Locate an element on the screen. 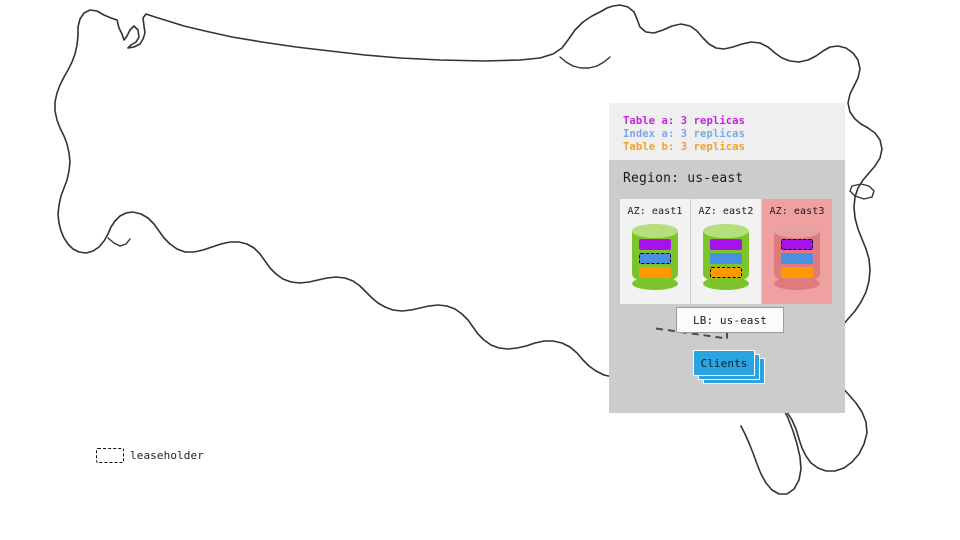  west-coast-detail is located at coordinates (119, 242).